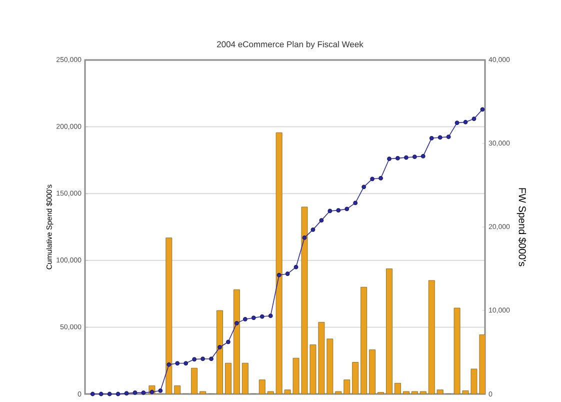  I want to click on y2-axis-title: FW Spend $000's, so click(521, 227).